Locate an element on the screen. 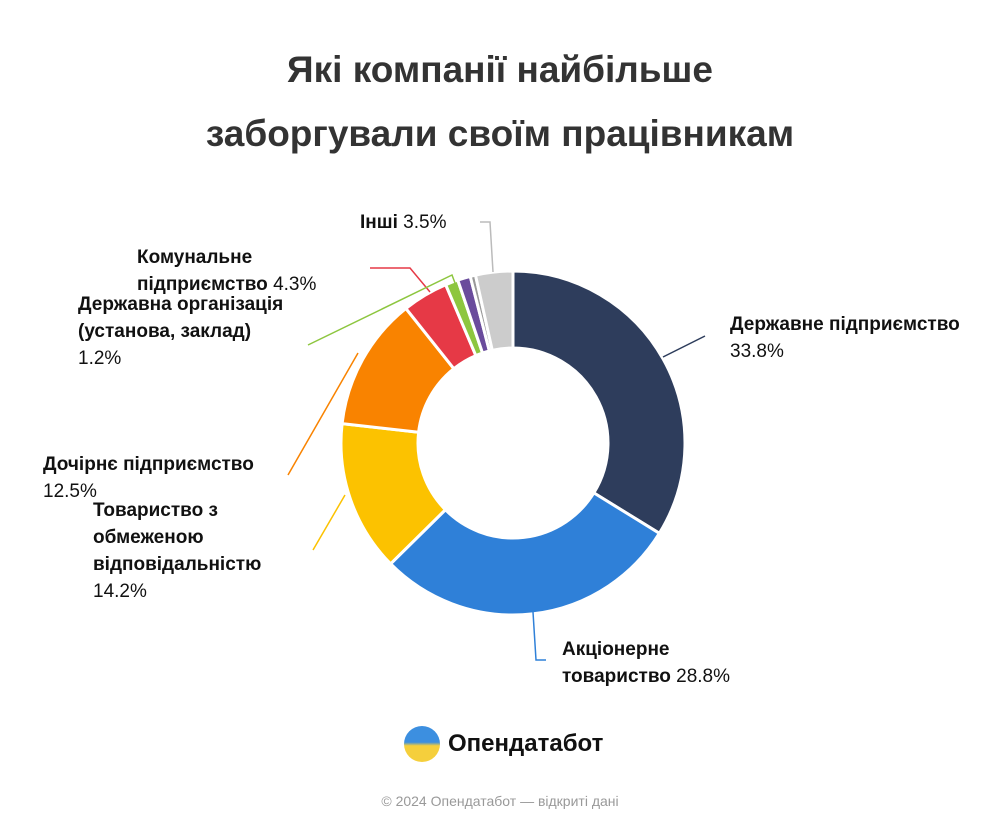 The height and width of the screenshot is (833, 1000). label-0: Державне підприємство 33.8% is located at coordinates (845, 338).